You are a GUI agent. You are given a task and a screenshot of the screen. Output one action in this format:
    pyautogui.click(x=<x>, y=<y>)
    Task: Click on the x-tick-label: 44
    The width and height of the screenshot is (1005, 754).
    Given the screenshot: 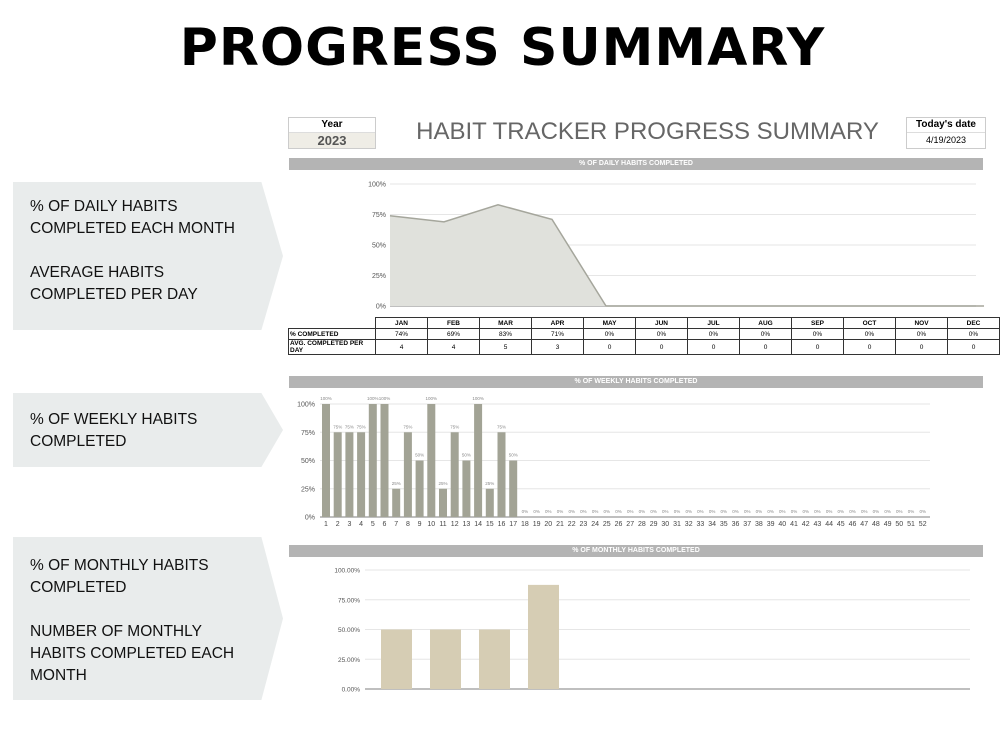 What is the action you would take?
    pyautogui.click(x=829, y=524)
    